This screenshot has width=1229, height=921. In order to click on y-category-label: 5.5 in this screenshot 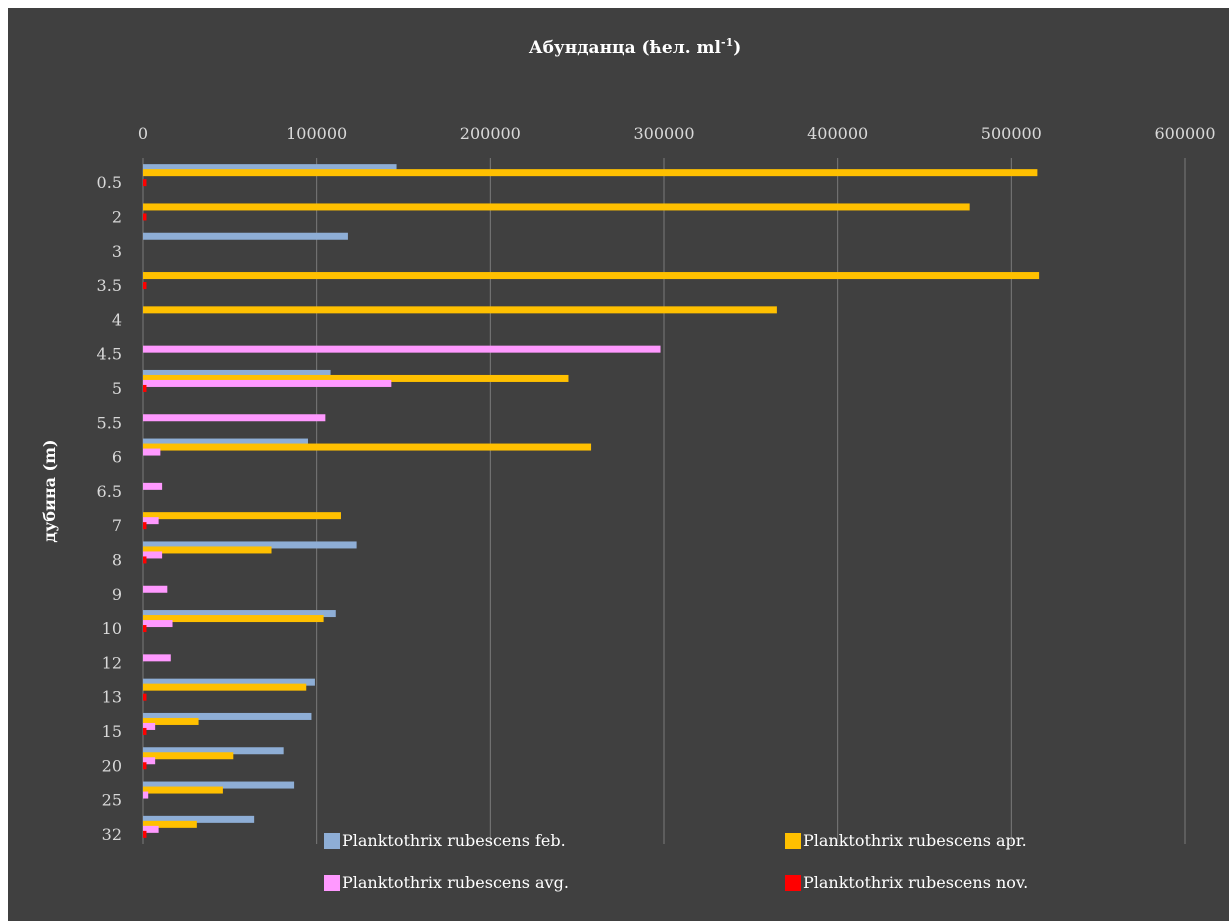, I will do `click(109, 422)`.